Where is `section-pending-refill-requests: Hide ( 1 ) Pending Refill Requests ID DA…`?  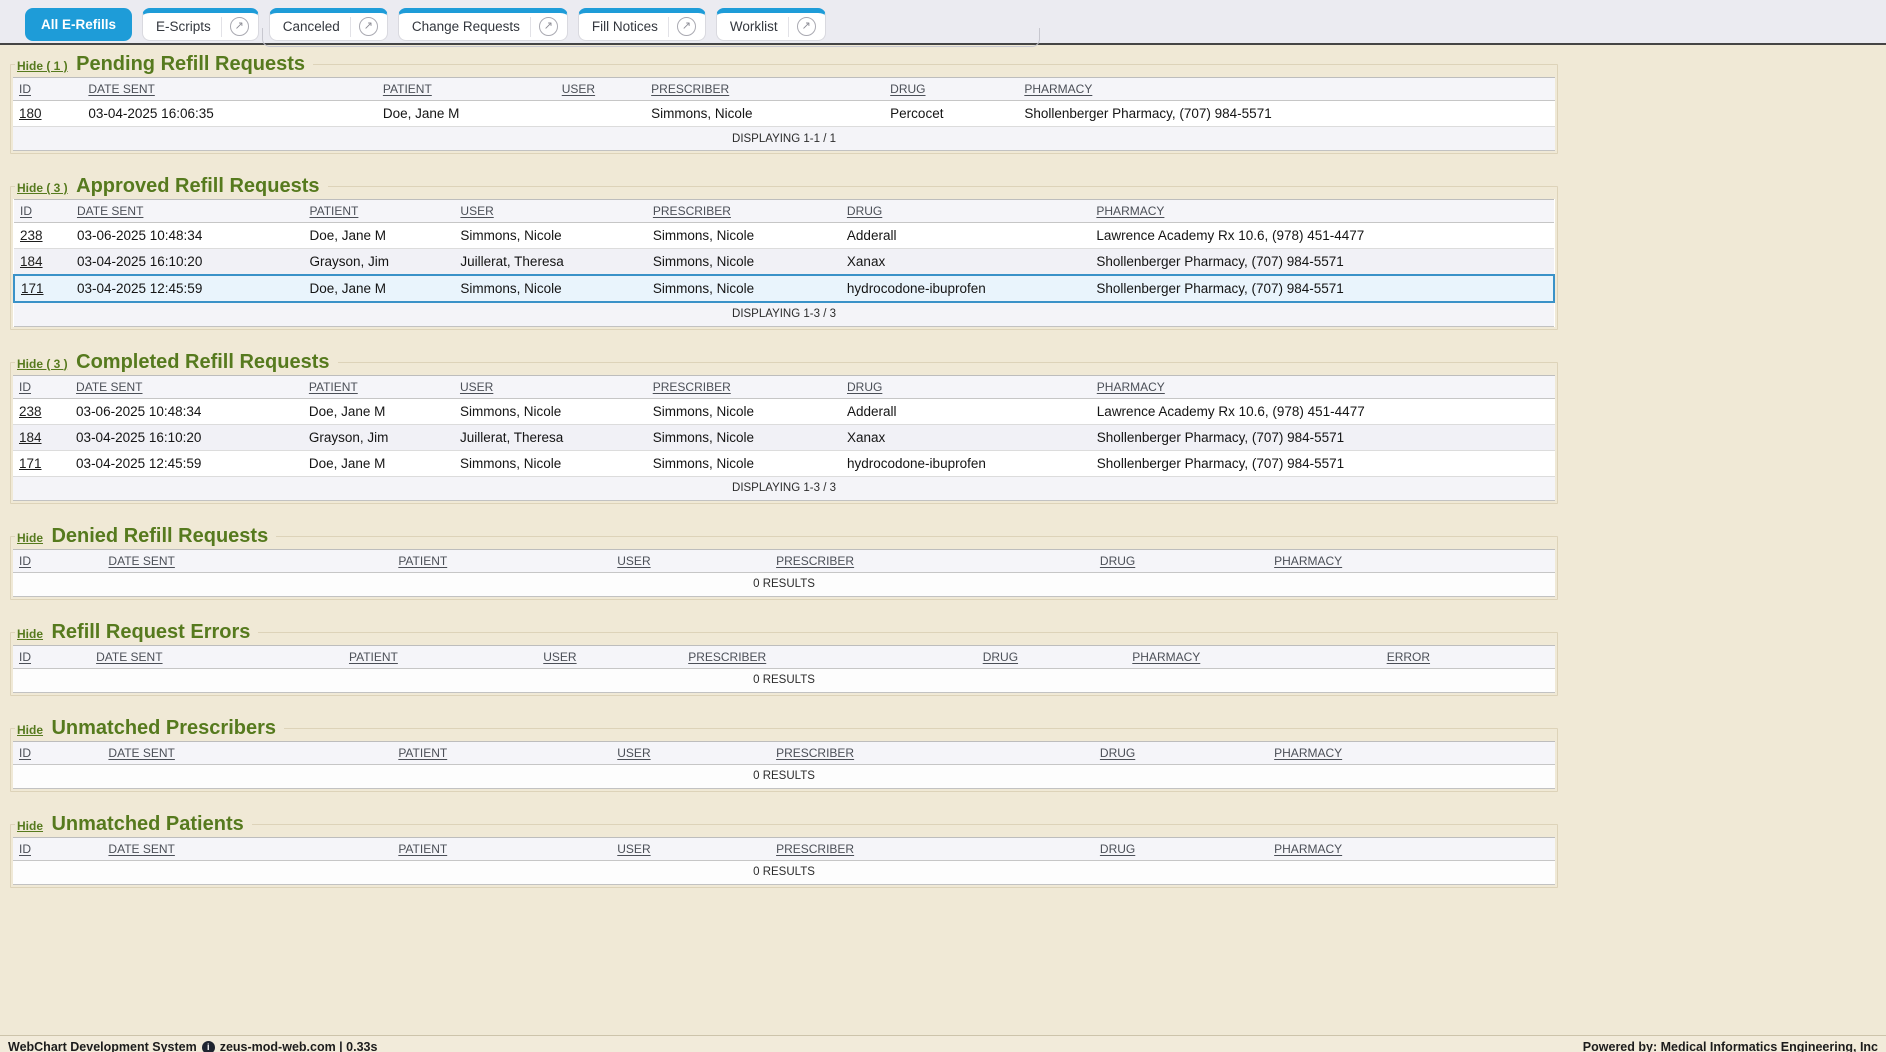
section-pending-refill-requests: Hide ( 1 ) Pending Refill Requests ID DA… is located at coordinates (784, 103).